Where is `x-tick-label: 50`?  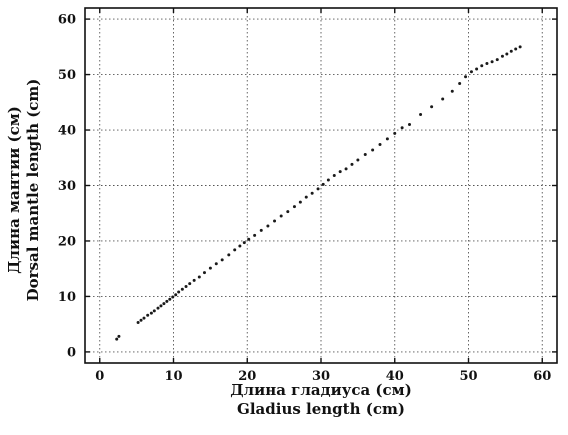 x-tick-label: 50 is located at coordinates (468, 376).